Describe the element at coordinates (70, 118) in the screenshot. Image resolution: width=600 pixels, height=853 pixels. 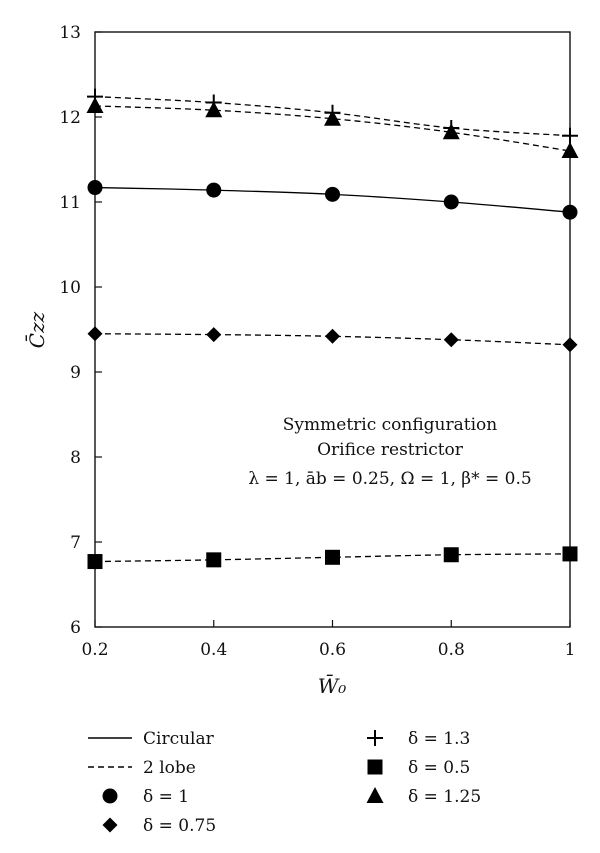
I see `y-tick-label: 12` at that location.